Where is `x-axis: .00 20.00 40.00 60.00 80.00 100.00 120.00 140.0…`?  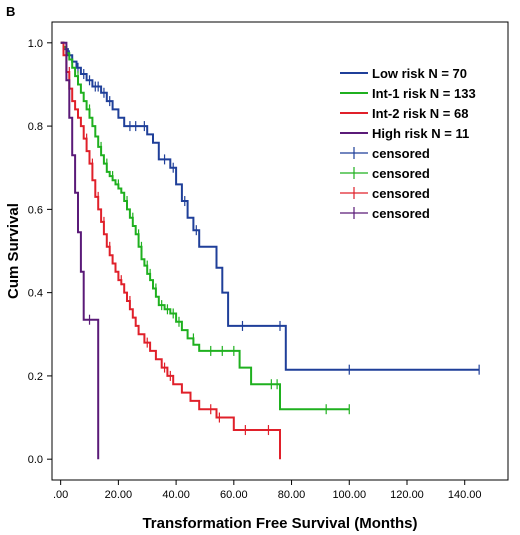
x-axis: .00 20.00 40.00 60.00 80.00 100.00 120.00 140.0… is located at coordinates (267, 490).